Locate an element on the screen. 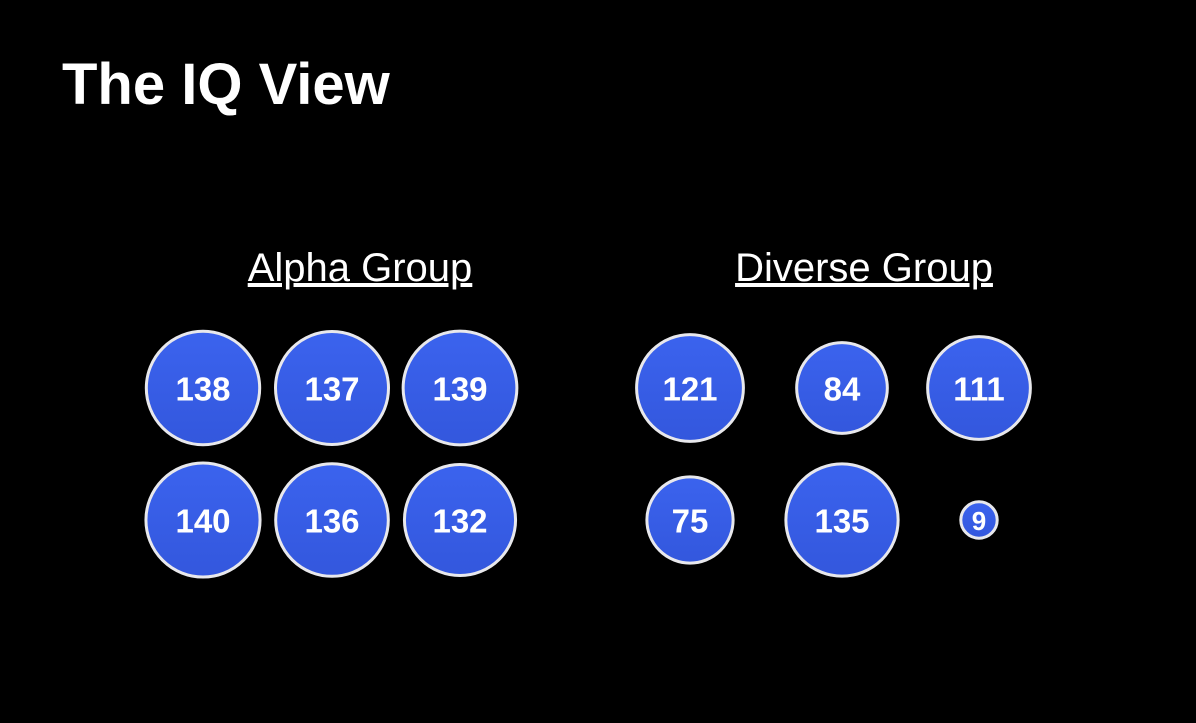  group-name: Alpha Group is located at coordinates (360, 268).